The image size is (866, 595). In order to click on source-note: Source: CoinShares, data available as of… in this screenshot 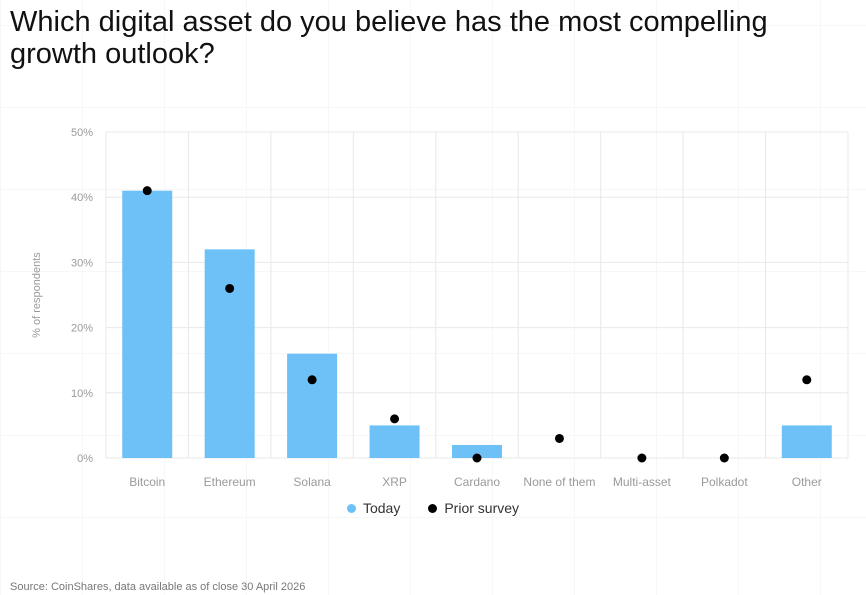, I will do `click(158, 587)`.